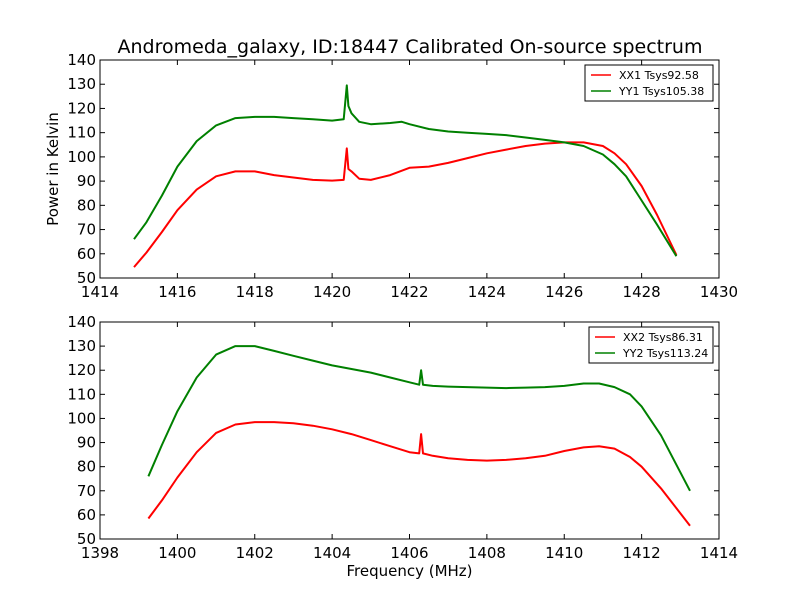  I want to click on x-tick-label: 1424, so click(487, 292).